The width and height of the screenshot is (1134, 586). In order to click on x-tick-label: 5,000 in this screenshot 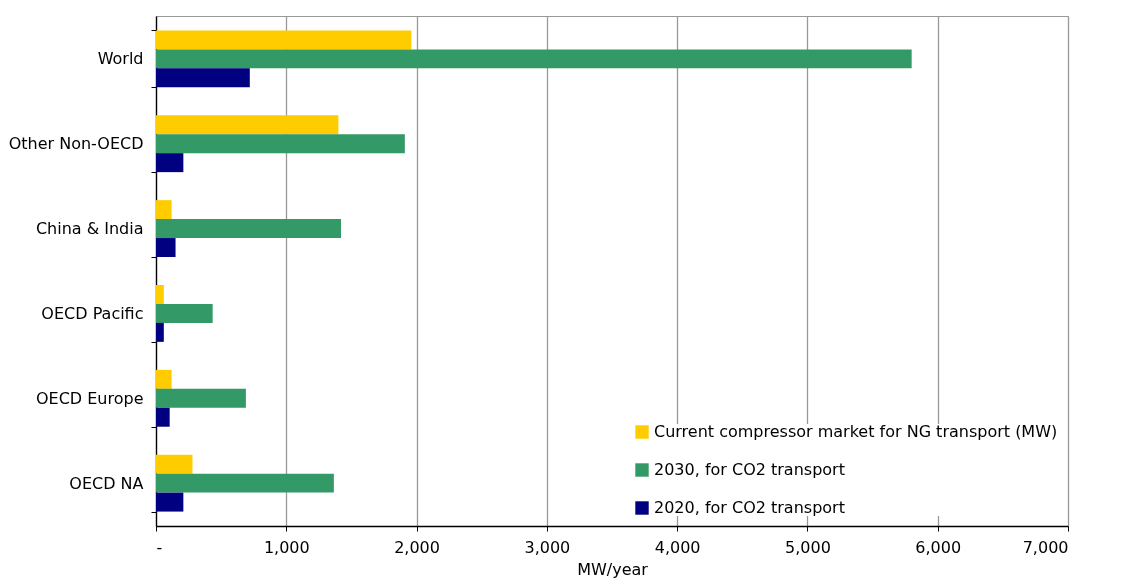, I will do `click(808, 547)`.